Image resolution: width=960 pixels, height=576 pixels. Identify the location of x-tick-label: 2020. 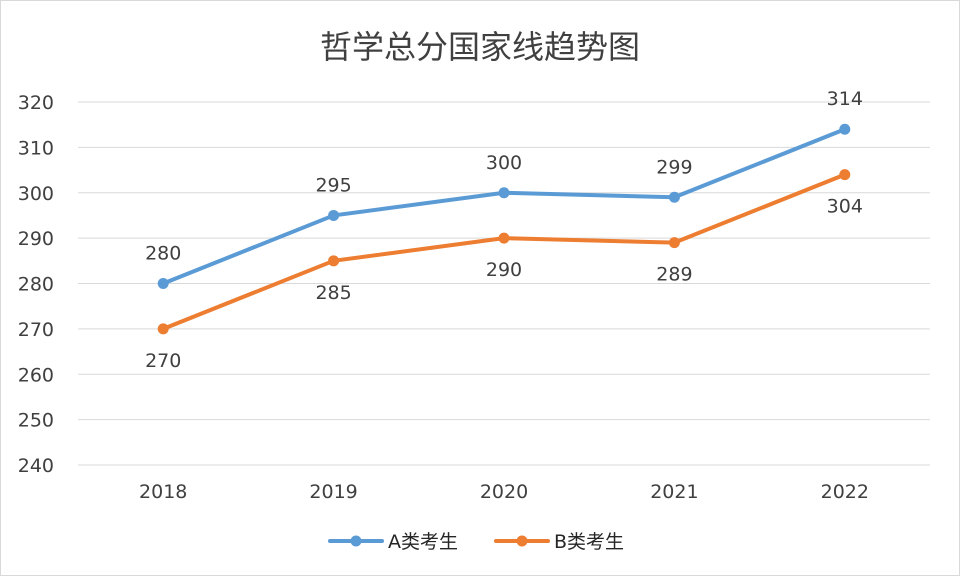
(504, 492).